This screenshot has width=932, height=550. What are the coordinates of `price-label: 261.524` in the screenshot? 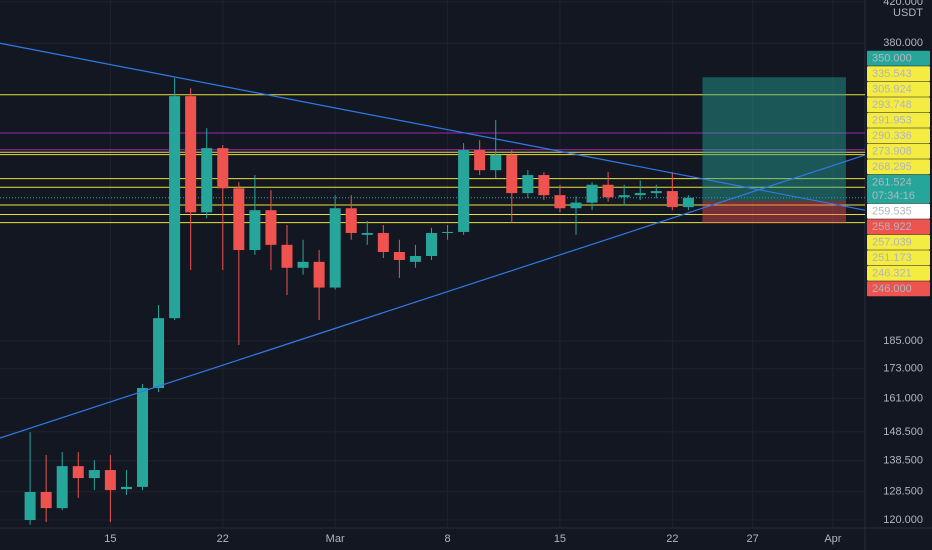 It's located at (892, 182).